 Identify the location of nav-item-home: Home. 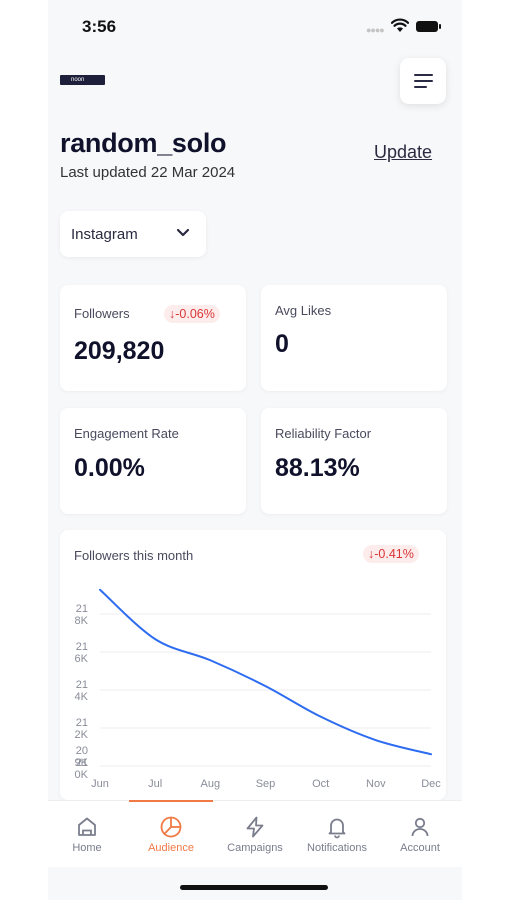
(87, 834).